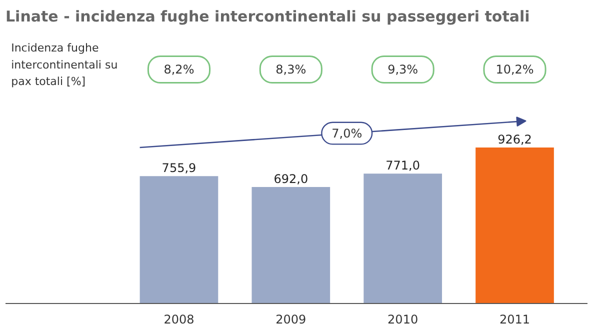  What do you see at coordinates (64, 64) in the screenshot?
I see `text: Incidenza fughe intercontinentali su pax totali [%]` at bounding box center [64, 64].